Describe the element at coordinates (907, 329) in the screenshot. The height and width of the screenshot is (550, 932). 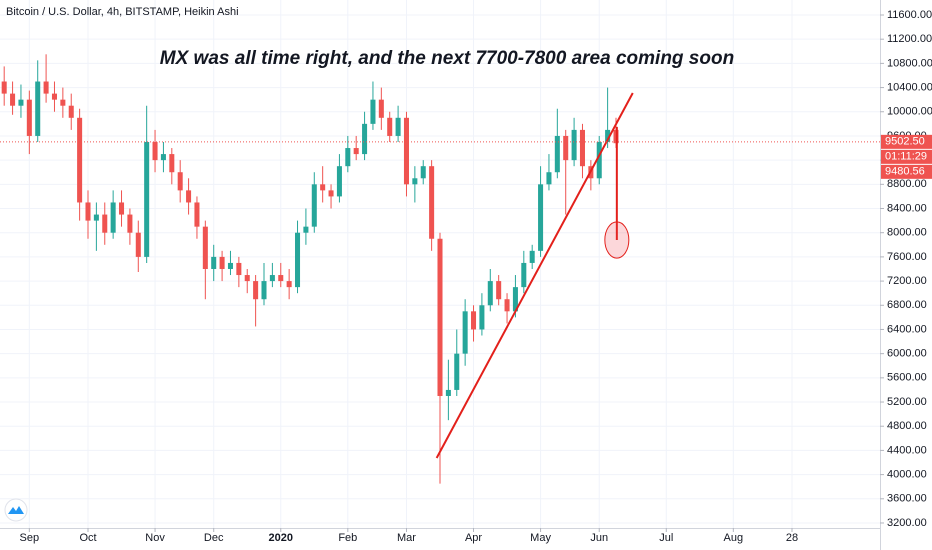
I see `y-tick-label: 6400.00` at that location.